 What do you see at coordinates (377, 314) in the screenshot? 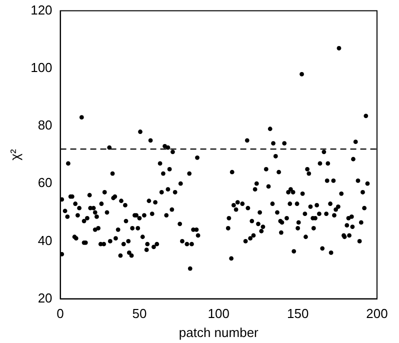
I see `x-tick-label: 200` at bounding box center [377, 314].